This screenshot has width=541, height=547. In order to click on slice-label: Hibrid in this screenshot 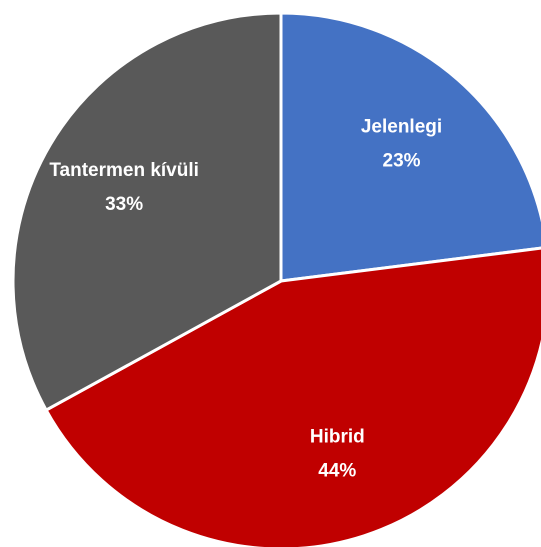, I will do `click(337, 436)`.